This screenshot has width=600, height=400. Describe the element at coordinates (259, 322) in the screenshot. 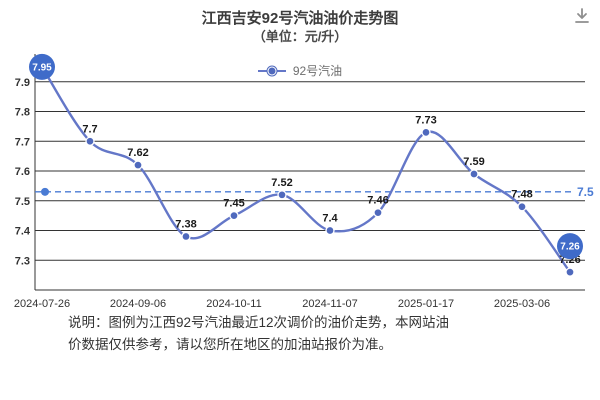

I see `disclaimer-line-1: 说明：图例为江西92号汽油最近12次调价的油价走势，本网站油` at that location.